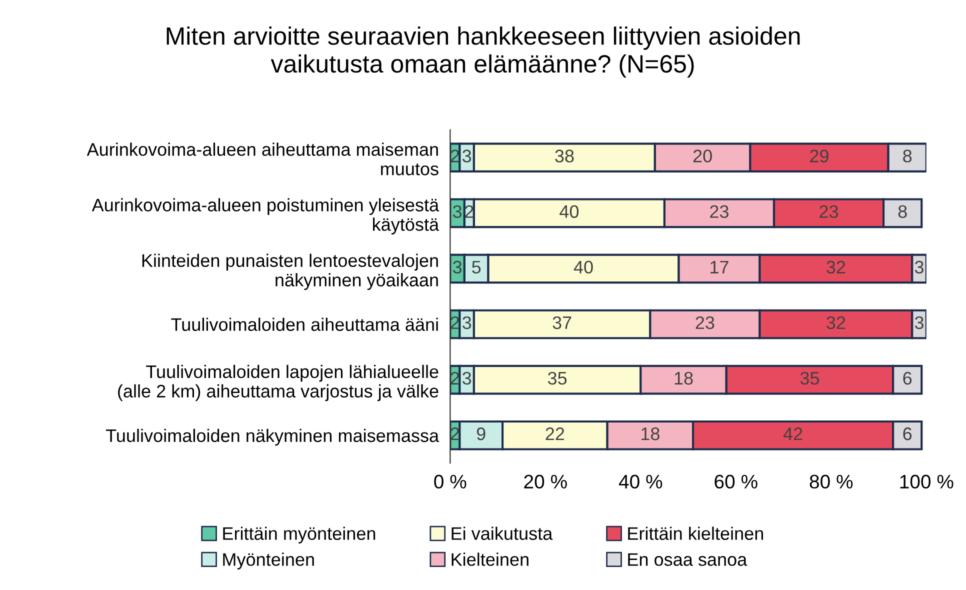 This screenshot has width=966, height=590. What do you see at coordinates (266, 216) in the screenshot?
I see `y-tick-label: Aurinkovoima-alueen poistuminen yleisestä käytöstä` at bounding box center [266, 216].